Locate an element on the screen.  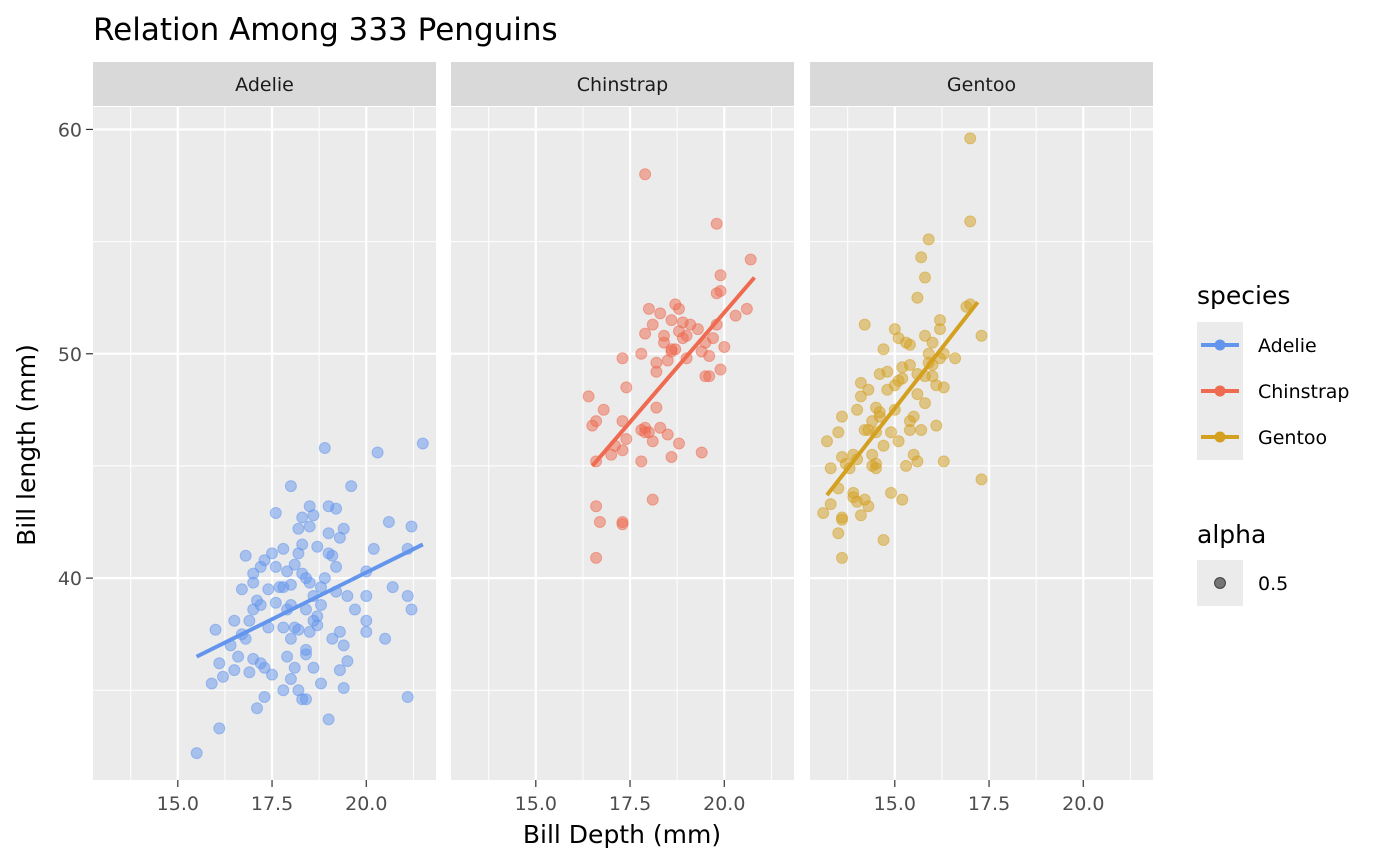
x-tick-label: 20.0 is located at coordinates (724, 804).